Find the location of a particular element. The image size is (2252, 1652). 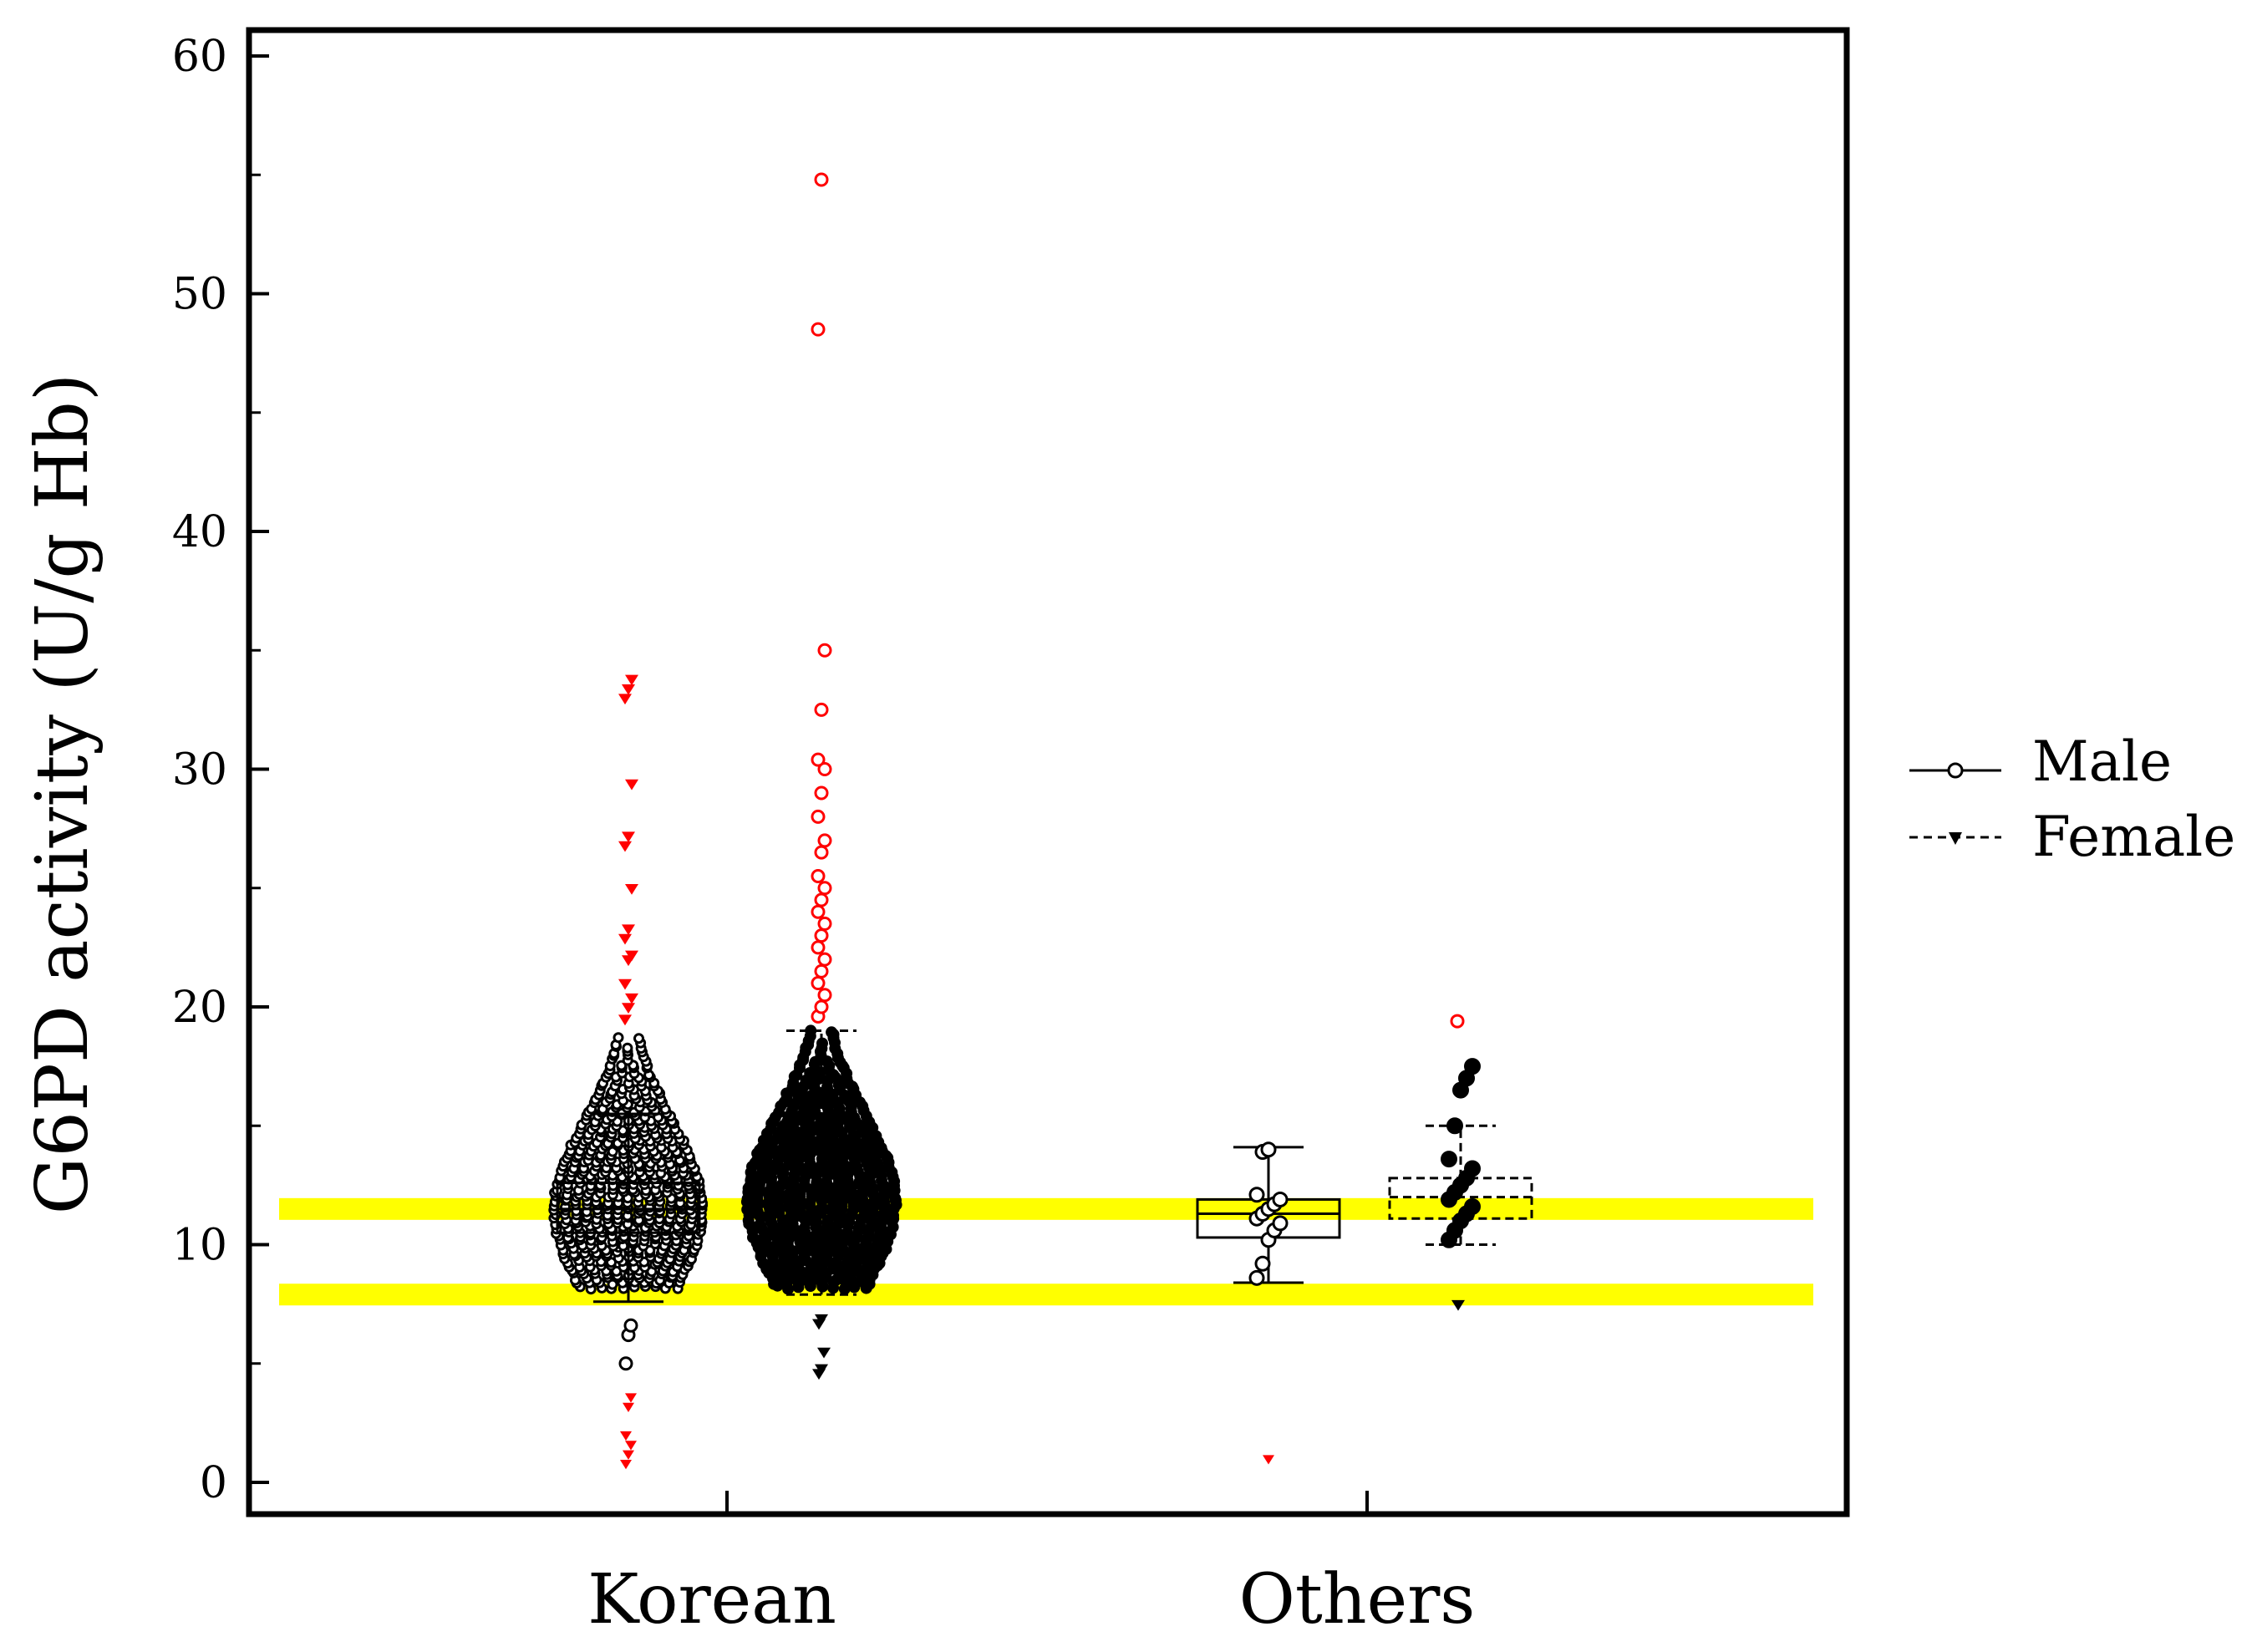

x-axis: Korean Others is located at coordinates (1031, 1565).